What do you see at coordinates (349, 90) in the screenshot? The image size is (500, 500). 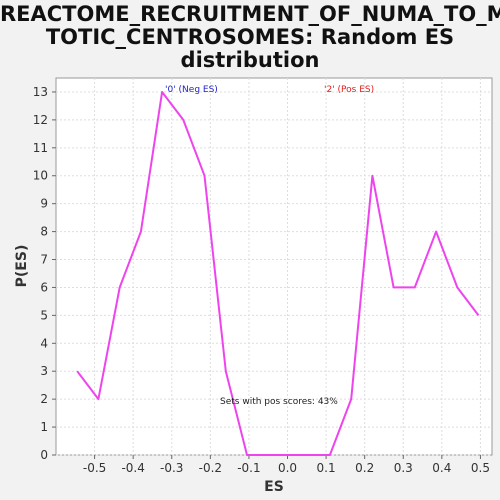 I see `pos-es-label: '2' (Pos ES)` at bounding box center [349, 90].